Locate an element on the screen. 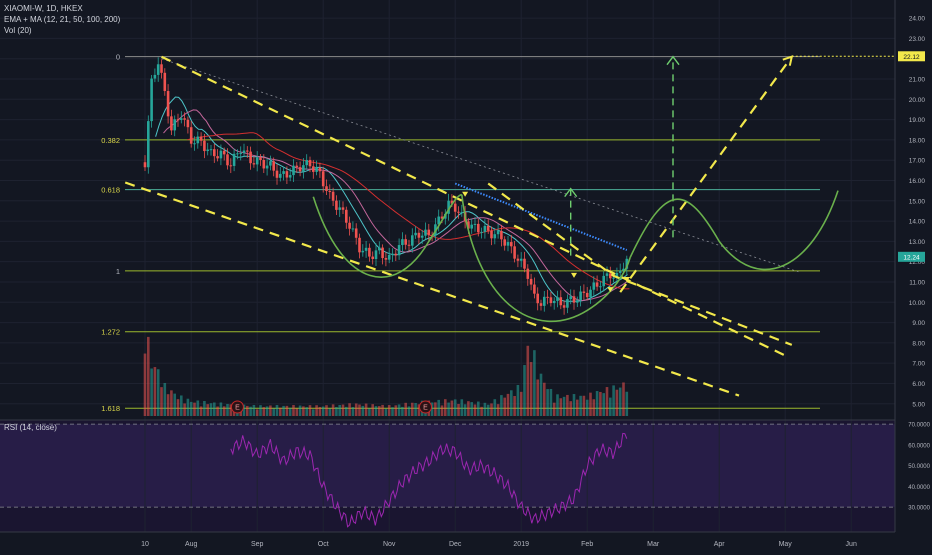  fib-level-label: 1.618 is located at coordinates (110, 408).